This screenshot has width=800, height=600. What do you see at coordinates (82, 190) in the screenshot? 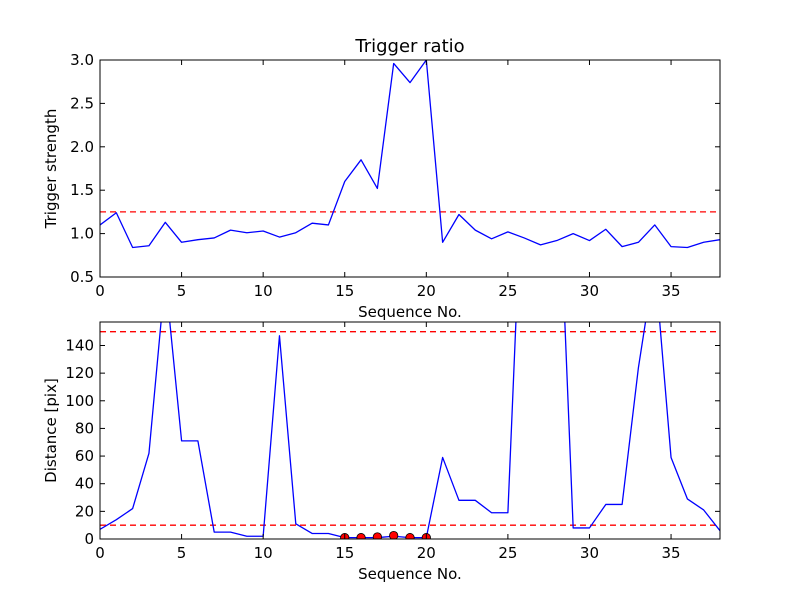
I see `y-tick-label: 1.5` at bounding box center [82, 190].